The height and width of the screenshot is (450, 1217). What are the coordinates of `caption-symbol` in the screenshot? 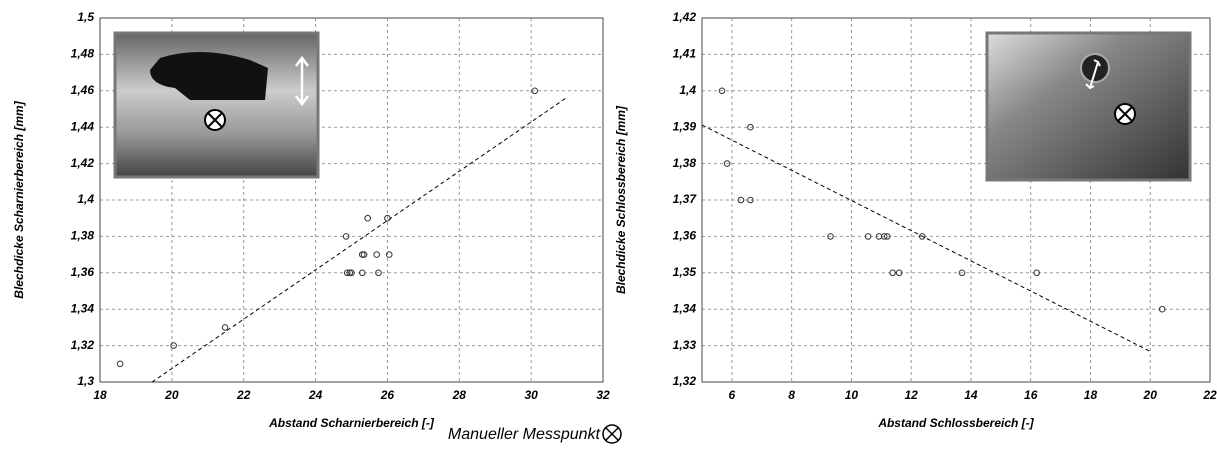 It's located at (612, 434).